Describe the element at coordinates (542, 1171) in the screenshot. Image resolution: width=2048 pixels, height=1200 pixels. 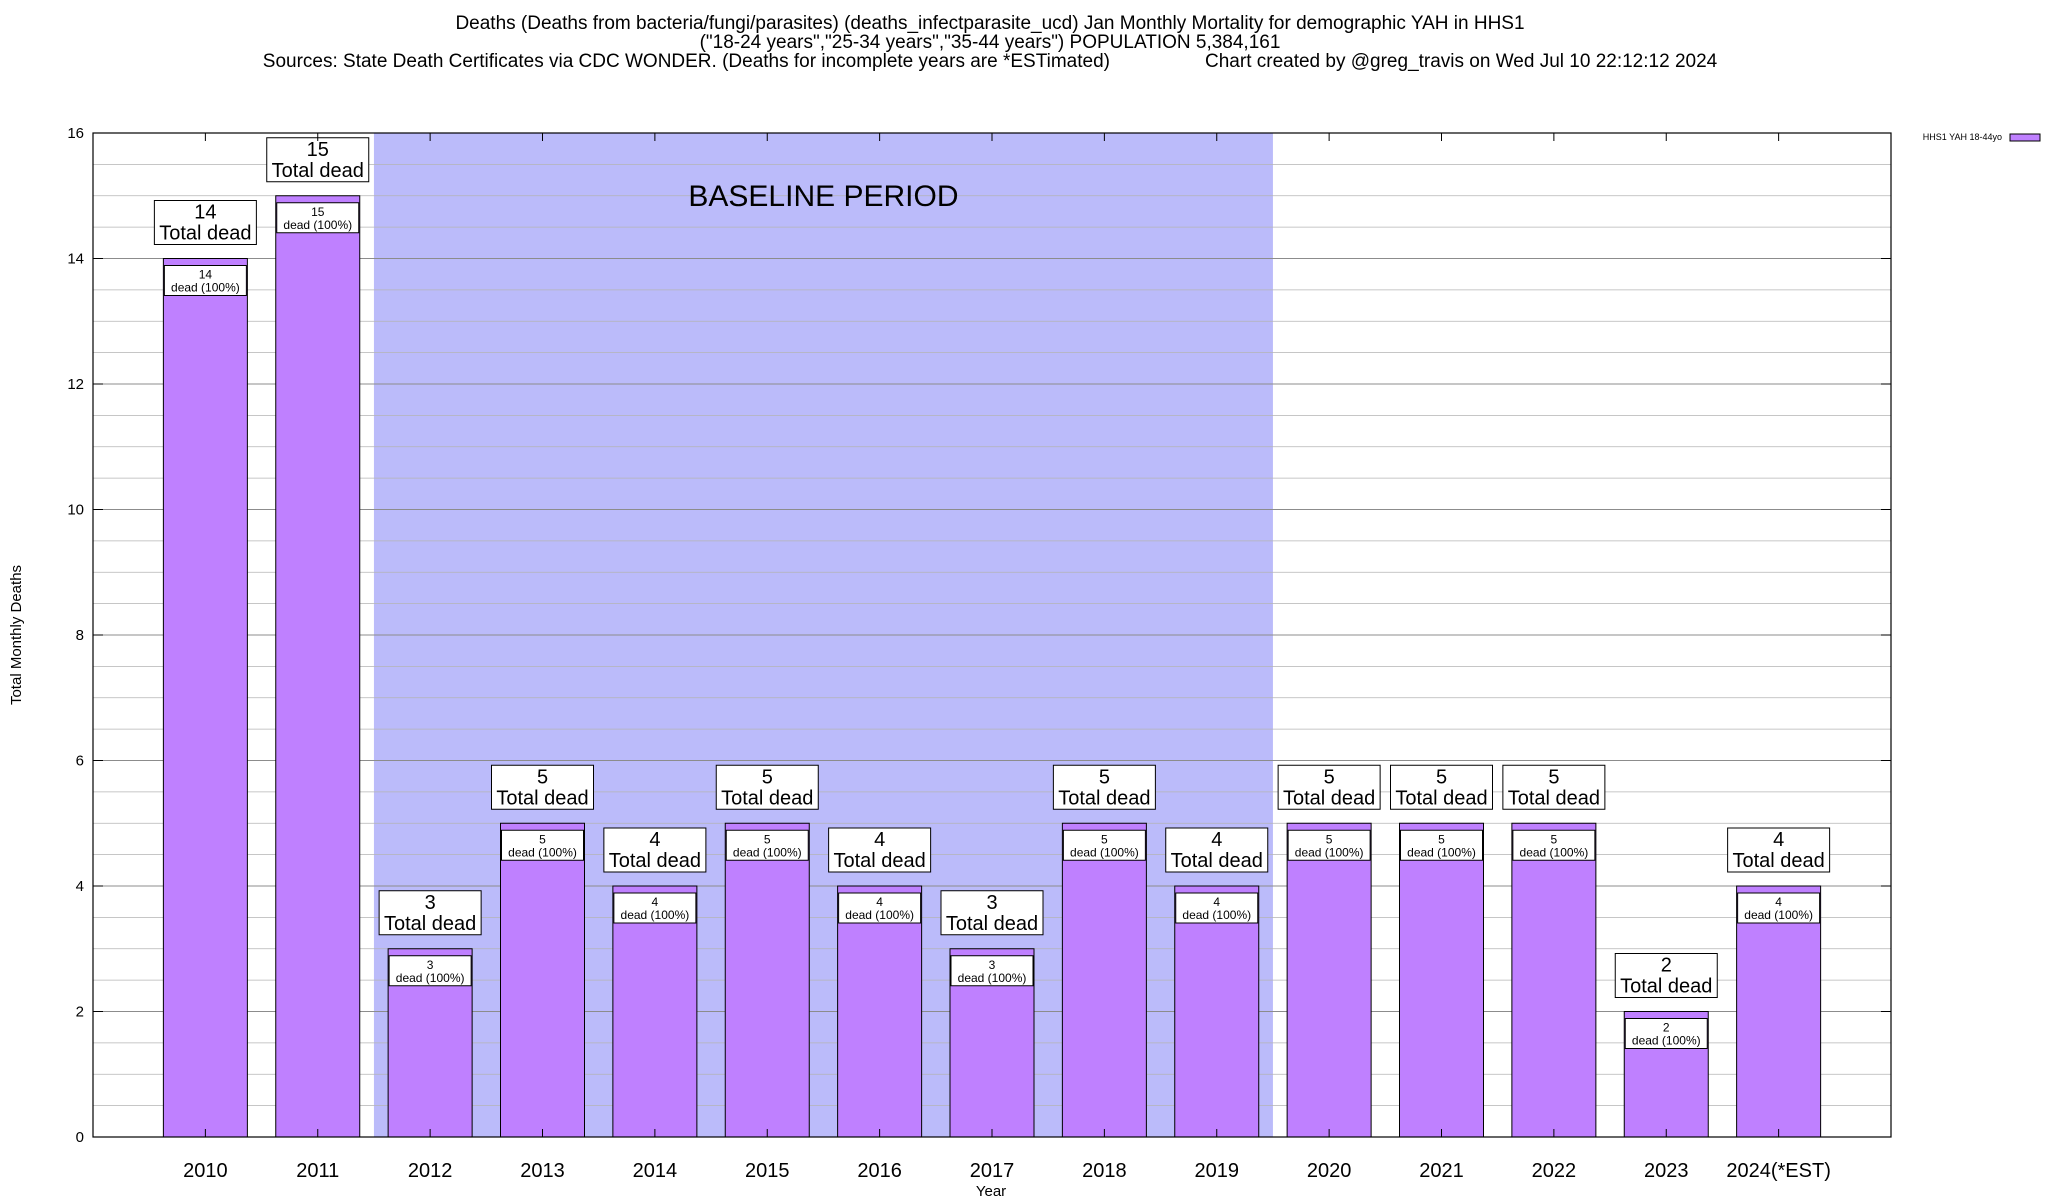
I see `x-tick-label: 2013` at that location.